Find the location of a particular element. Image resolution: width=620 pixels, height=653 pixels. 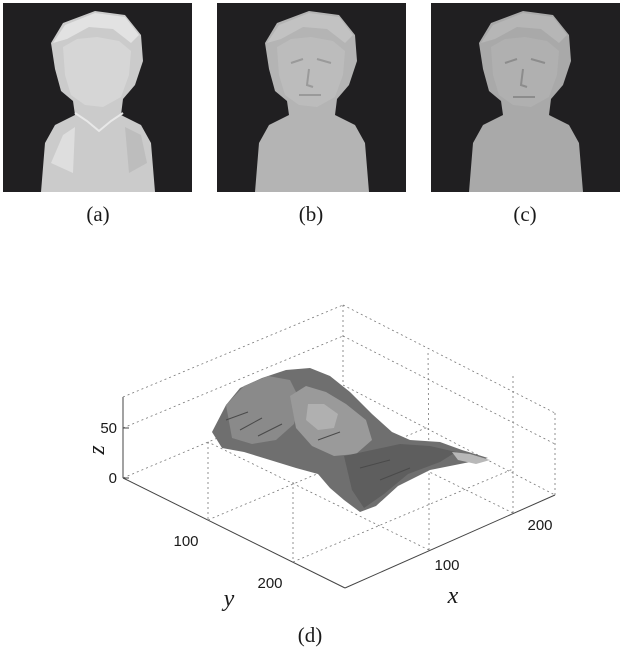

image-panel-a is located at coordinates (97, 97).